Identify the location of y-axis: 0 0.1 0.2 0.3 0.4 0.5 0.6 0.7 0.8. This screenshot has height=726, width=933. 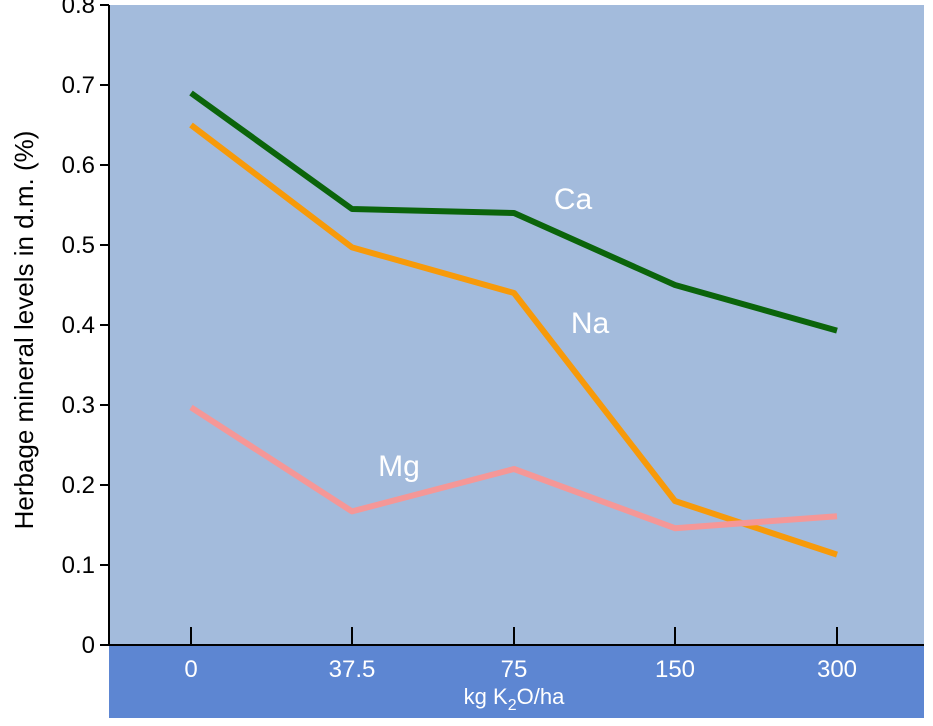
(86, 329).